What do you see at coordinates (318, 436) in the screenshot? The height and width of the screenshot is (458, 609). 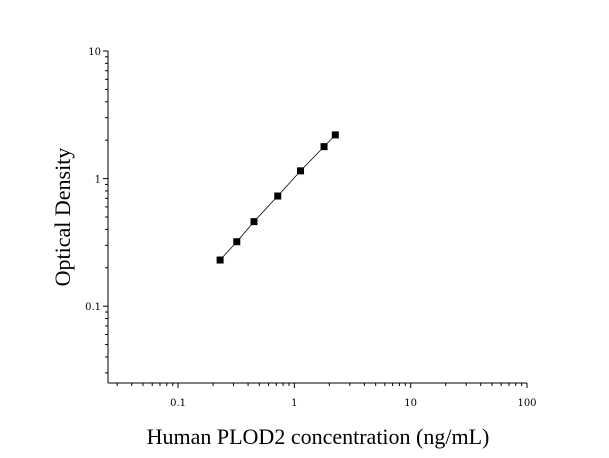 I see `x-axis-title: Human PLOD2 concentration (ng/mL)` at bounding box center [318, 436].